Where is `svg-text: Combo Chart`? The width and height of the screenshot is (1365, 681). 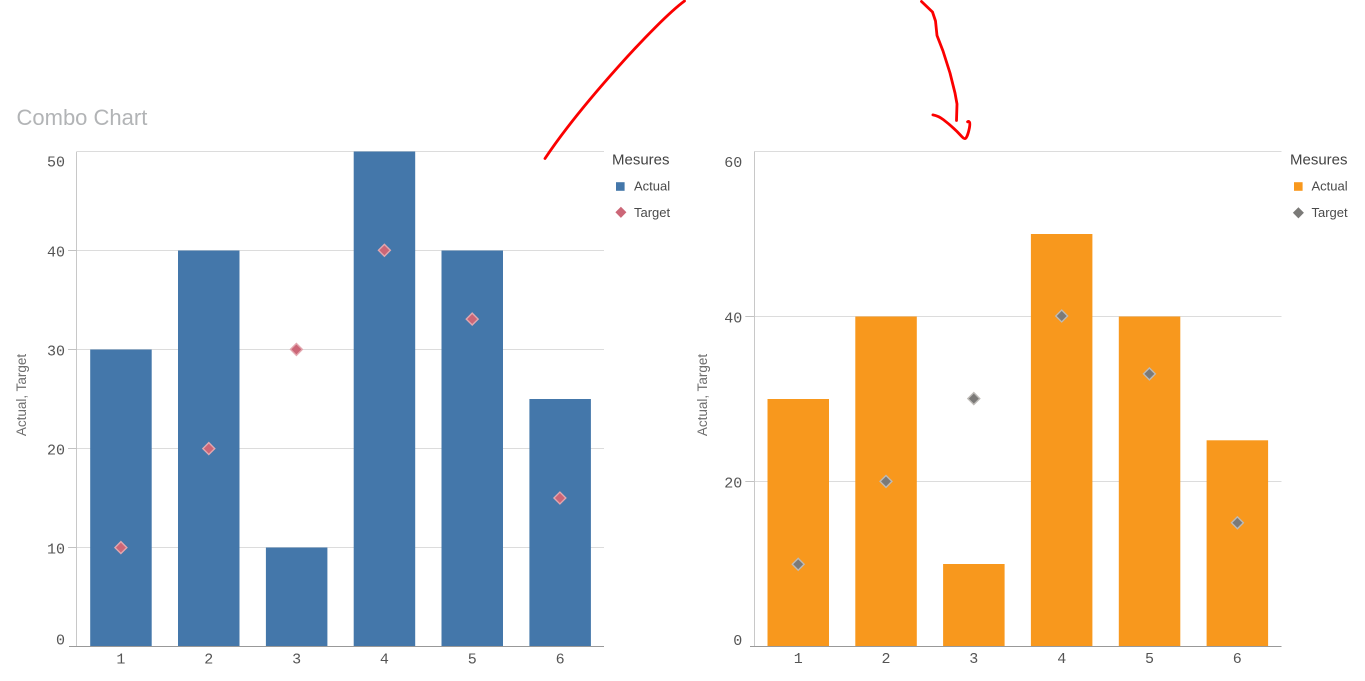 svg-text: Combo Chart is located at coordinates (82, 117).